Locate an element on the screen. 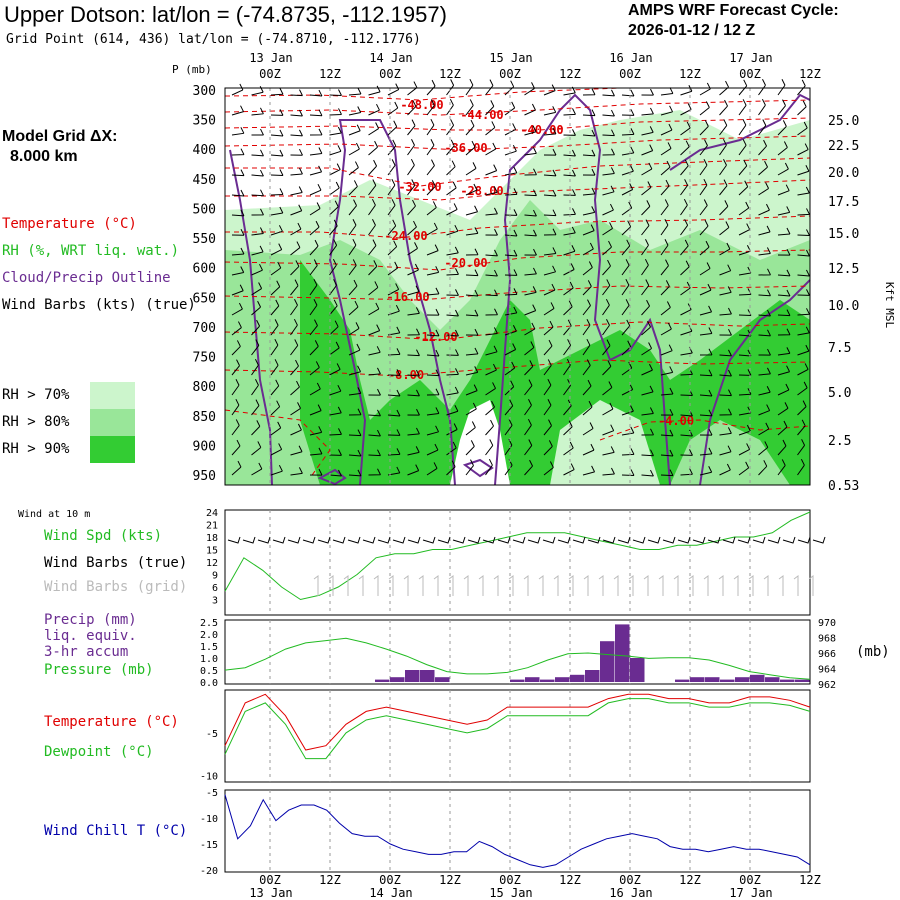  kft-tick: 10.0 is located at coordinates (843, 306).